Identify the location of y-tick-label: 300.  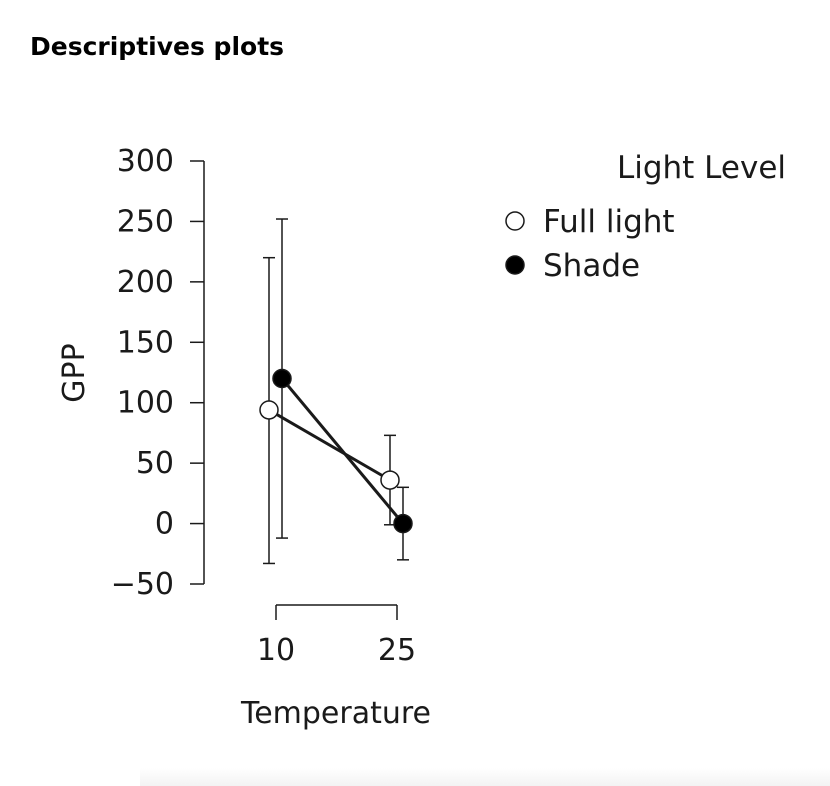
(145, 161).